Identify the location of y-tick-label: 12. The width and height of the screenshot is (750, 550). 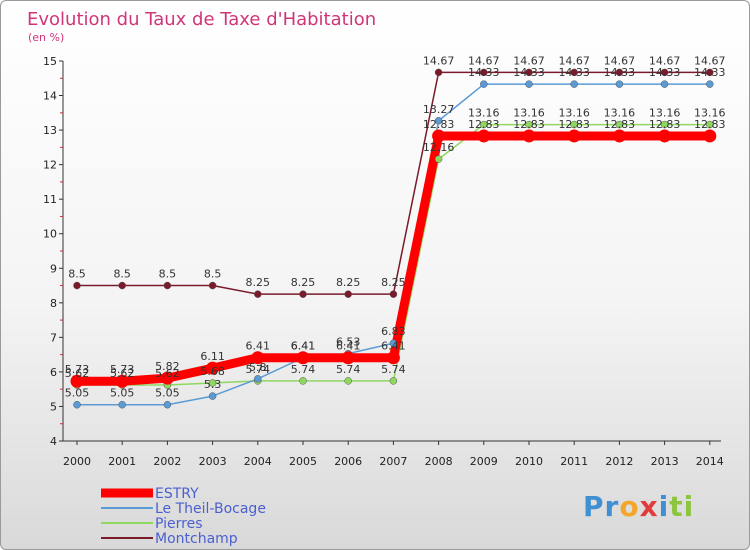
(50, 165).